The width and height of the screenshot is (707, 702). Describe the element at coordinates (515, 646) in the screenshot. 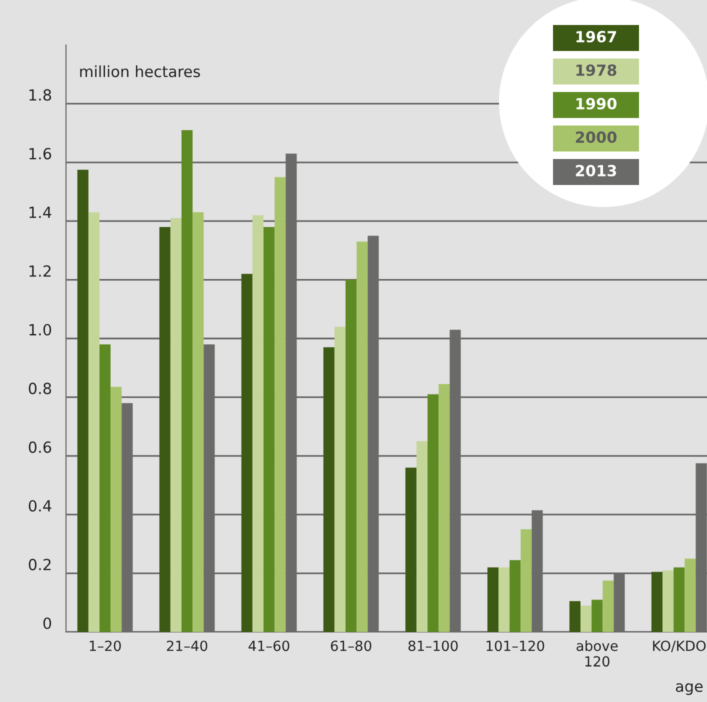

I see `x-tick-label: 101–120` at that location.